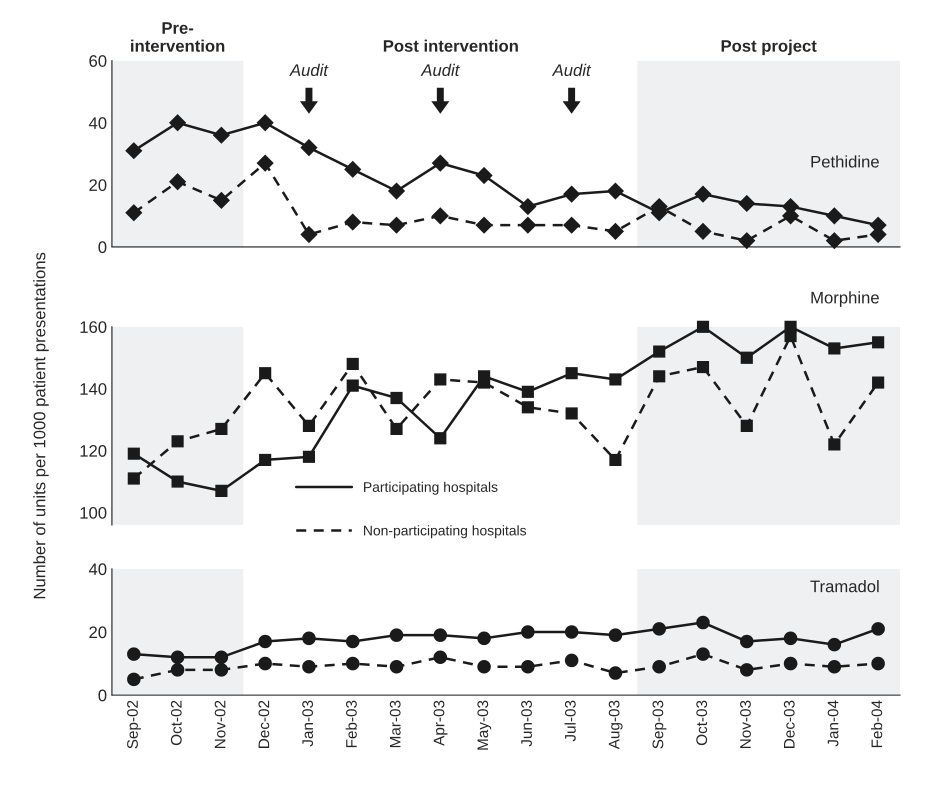 Image resolution: width=925 pixels, height=799 pixels. What do you see at coordinates (395, 724) in the screenshot?
I see `x-tick-label: Mar-03` at bounding box center [395, 724].